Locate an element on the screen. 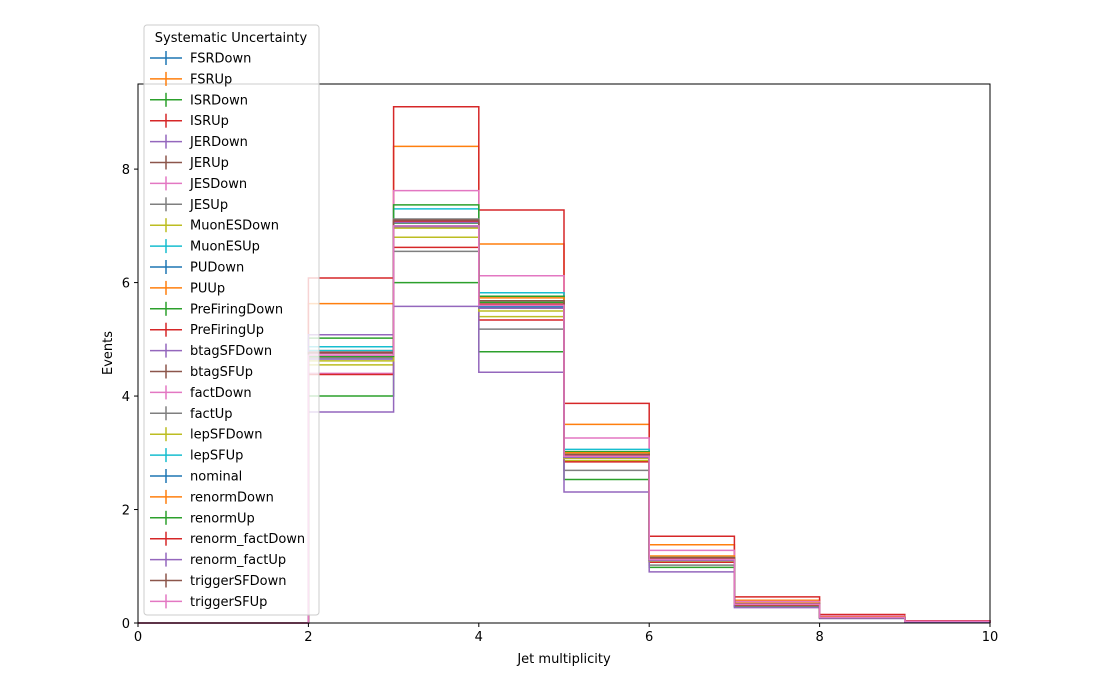 The height and width of the screenshot is (700, 1100). y-tick-label: 8 is located at coordinates (126, 170).